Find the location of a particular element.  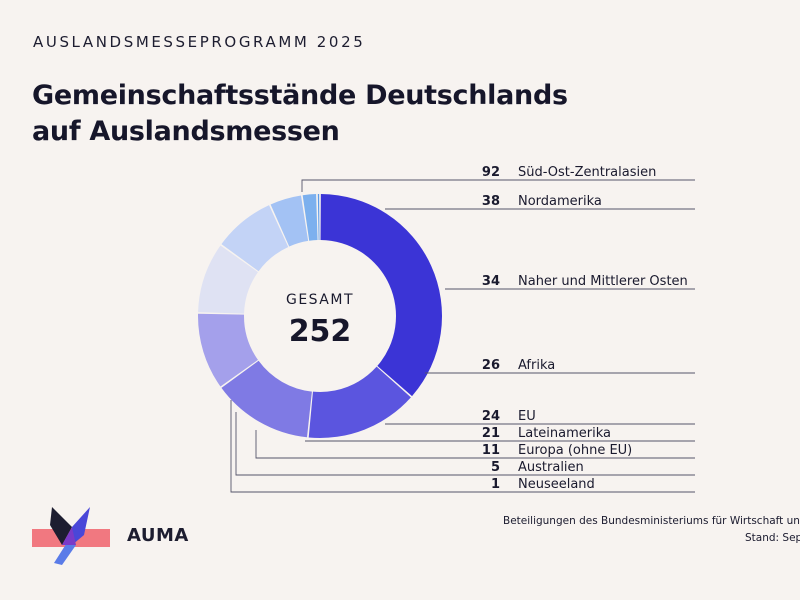

value-label-nordamerika: 38 is located at coordinates (491, 201).